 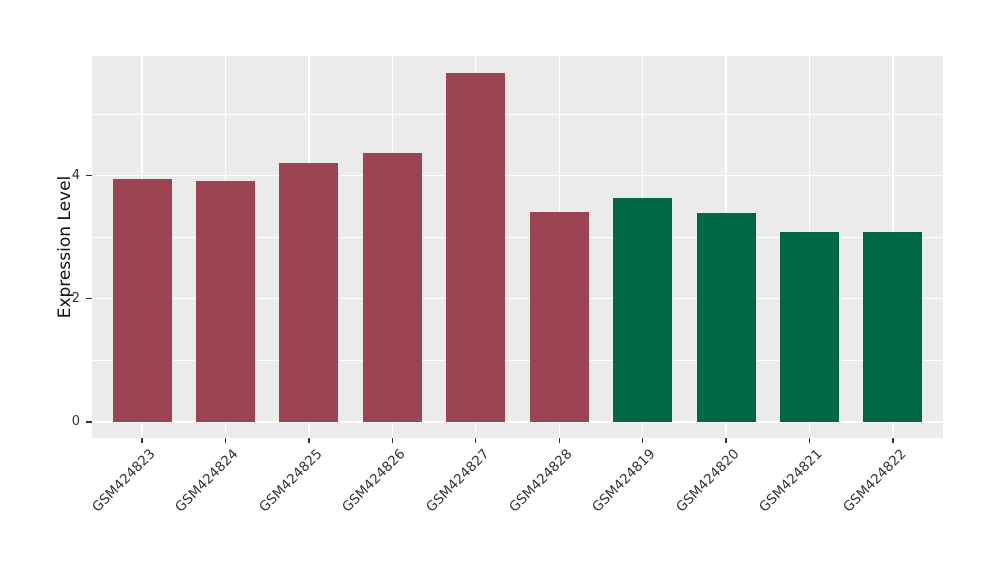 What do you see at coordinates (541, 481) in the screenshot?
I see `x-tick-label: GSM424828` at bounding box center [541, 481].